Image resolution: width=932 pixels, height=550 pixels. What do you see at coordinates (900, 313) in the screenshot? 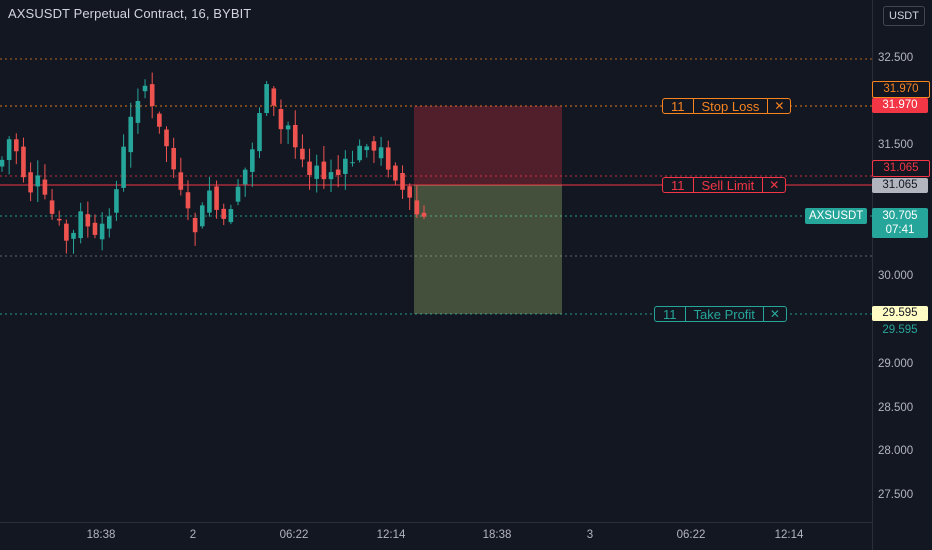
I see `take-profit-axis-label: 29.595` at bounding box center [900, 313].